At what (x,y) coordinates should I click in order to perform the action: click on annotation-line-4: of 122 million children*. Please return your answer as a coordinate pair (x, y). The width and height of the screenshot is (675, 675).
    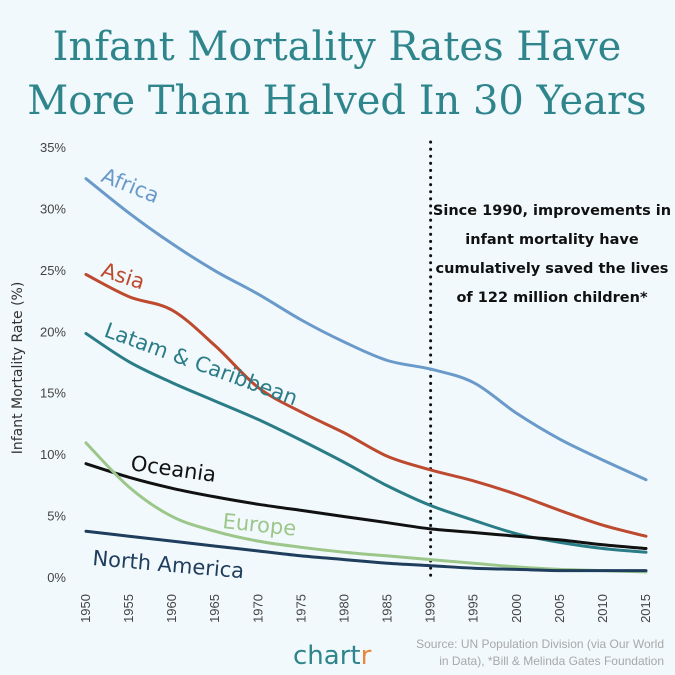
    Looking at the image, I should click on (552, 298).